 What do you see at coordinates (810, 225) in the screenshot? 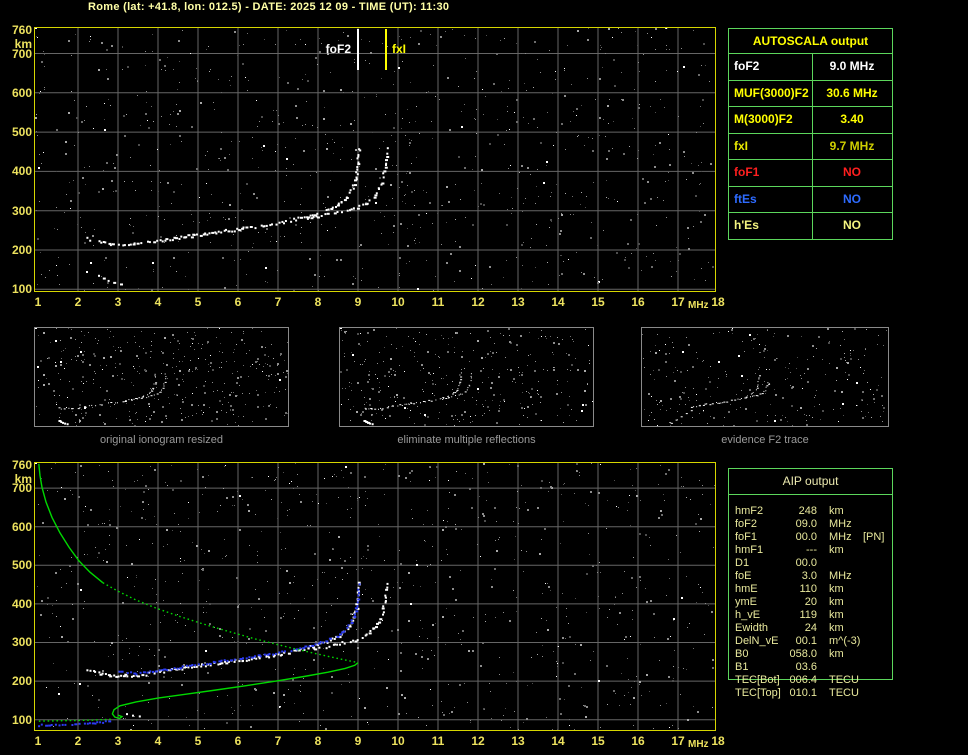
I see `autoscala-row-h-Es: h'Es NO` at bounding box center [810, 225].